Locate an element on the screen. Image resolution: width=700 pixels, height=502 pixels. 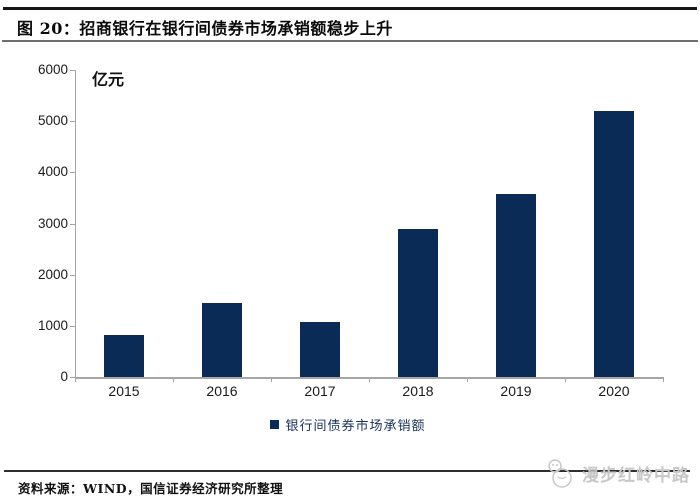
bar-2018 is located at coordinates (418, 303).